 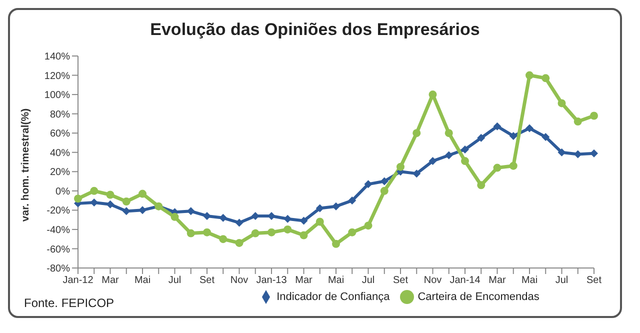 What do you see at coordinates (78, 280) in the screenshot?
I see `x-tick-label: Jan-12` at bounding box center [78, 280].